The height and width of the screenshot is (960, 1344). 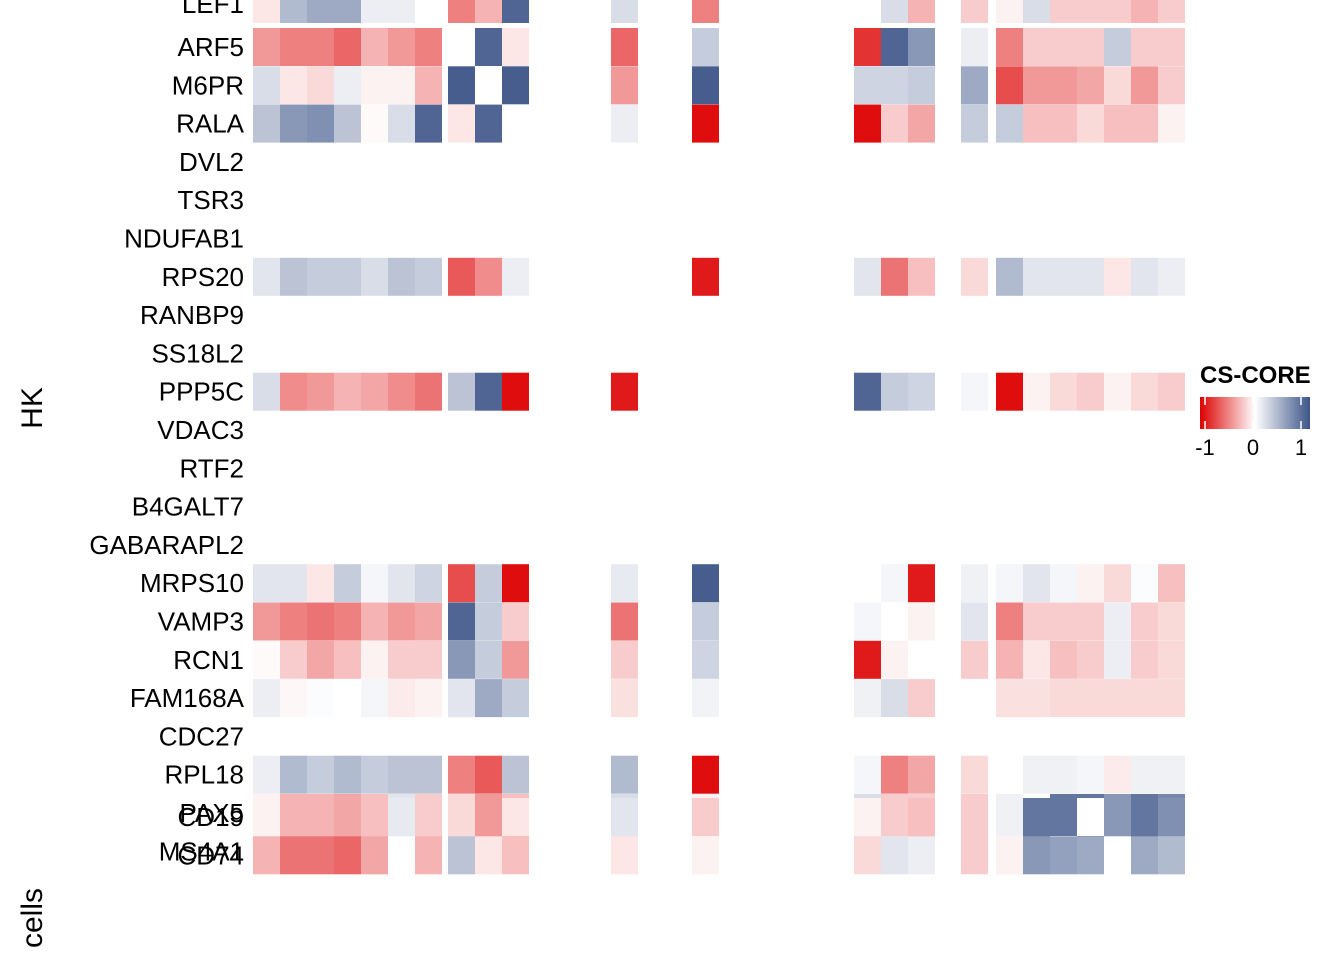 I want to click on row-label: ARF5, so click(x=211, y=47).